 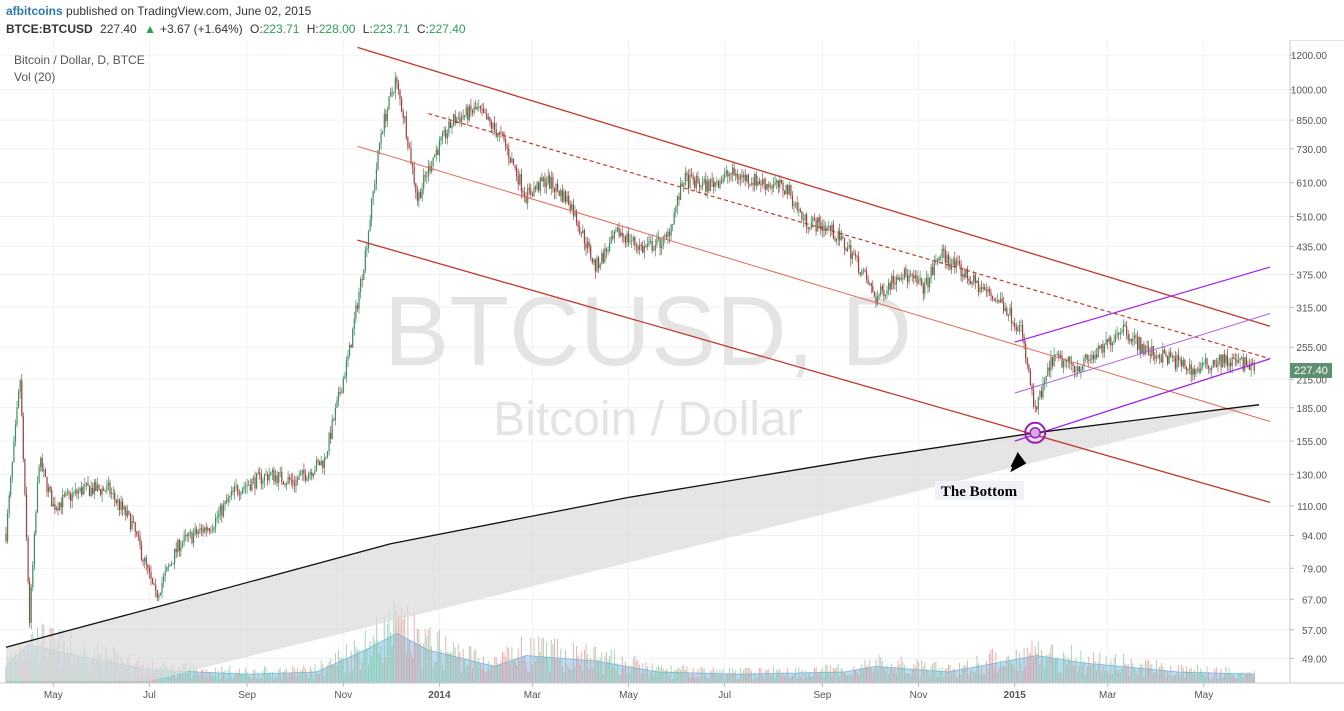 I want to click on series-legend: Bitcoin / Dollar, D, BTCE, so click(x=79, y=60).